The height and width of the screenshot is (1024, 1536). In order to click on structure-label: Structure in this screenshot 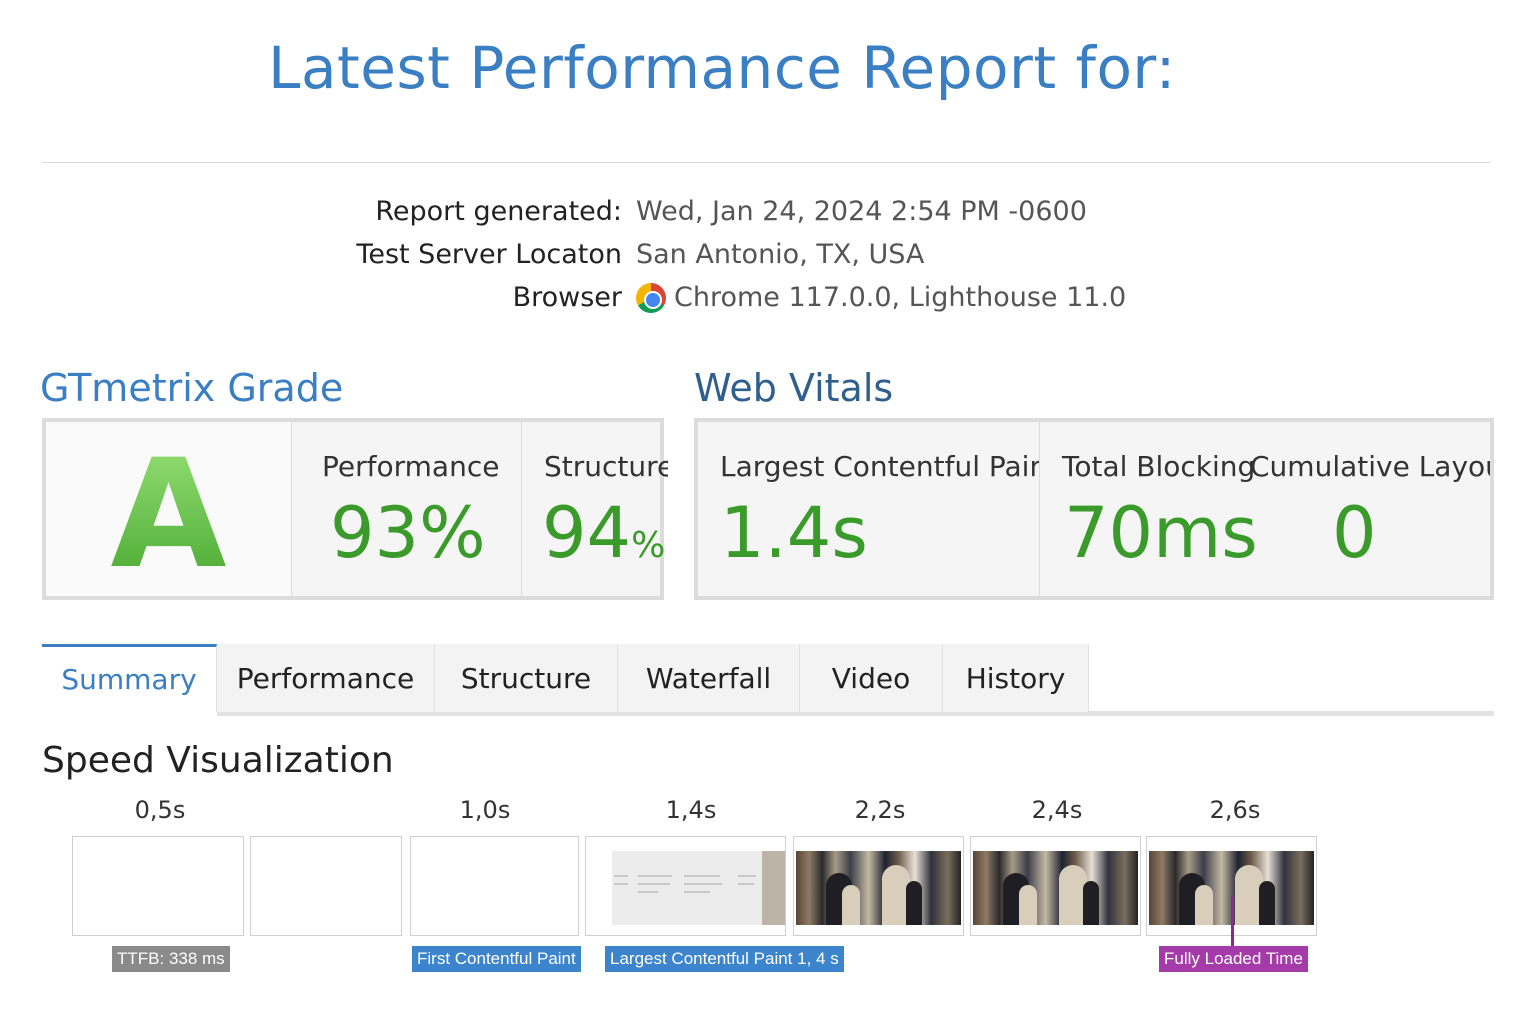, I will do `click(606, 466)`.